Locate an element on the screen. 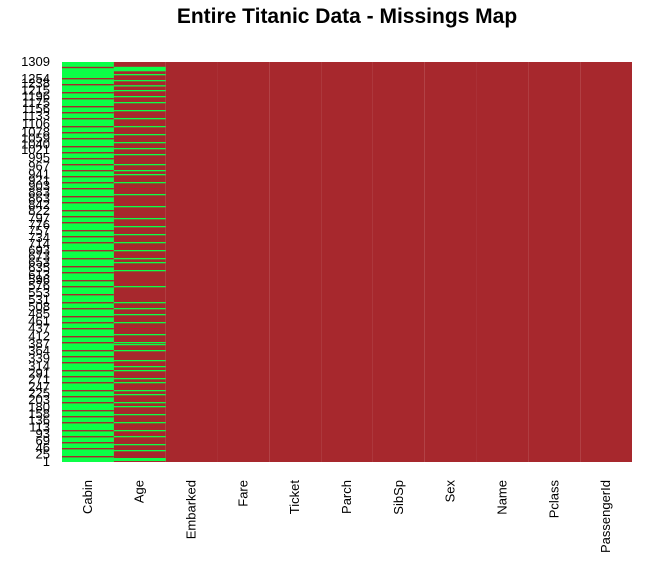 The height and width of the screenshot is (573, 664). column-observed-parch is located at coordinates (347, 262).